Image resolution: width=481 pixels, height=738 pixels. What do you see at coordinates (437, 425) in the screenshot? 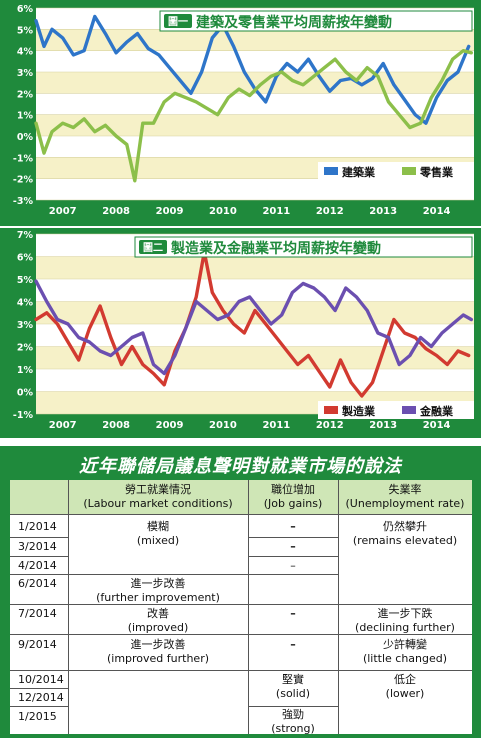
I see `x-tick-label: 2014` at bounding box center [437, 425].